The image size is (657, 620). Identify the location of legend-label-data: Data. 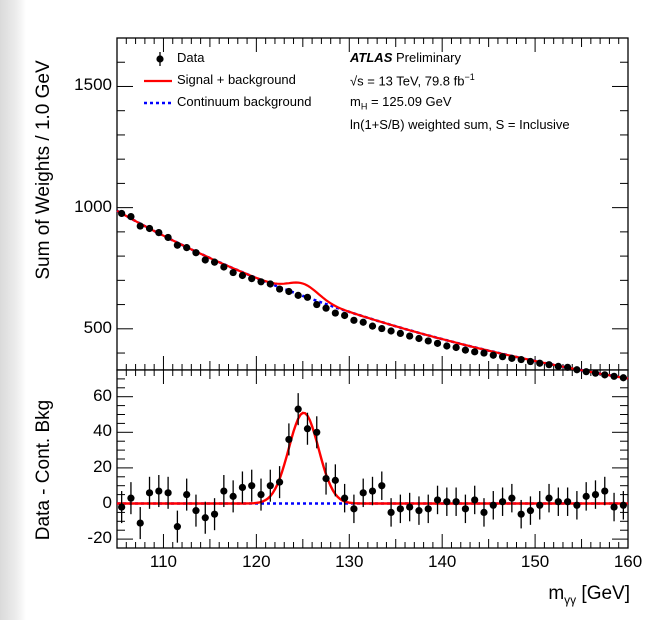
(191, 57).